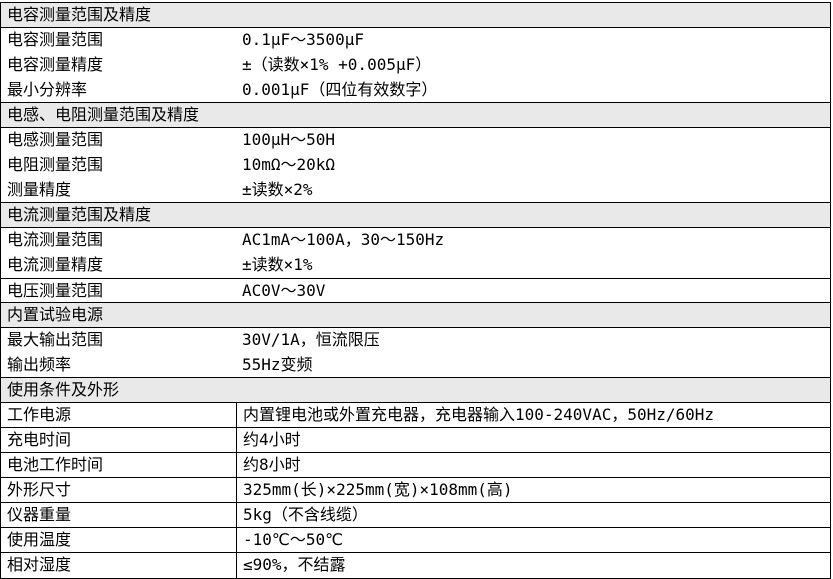  What do you see at coordinates (55, 264) in the screenshot?
I see `row-label: 电流测量精度` at bounding box center [55, 264].